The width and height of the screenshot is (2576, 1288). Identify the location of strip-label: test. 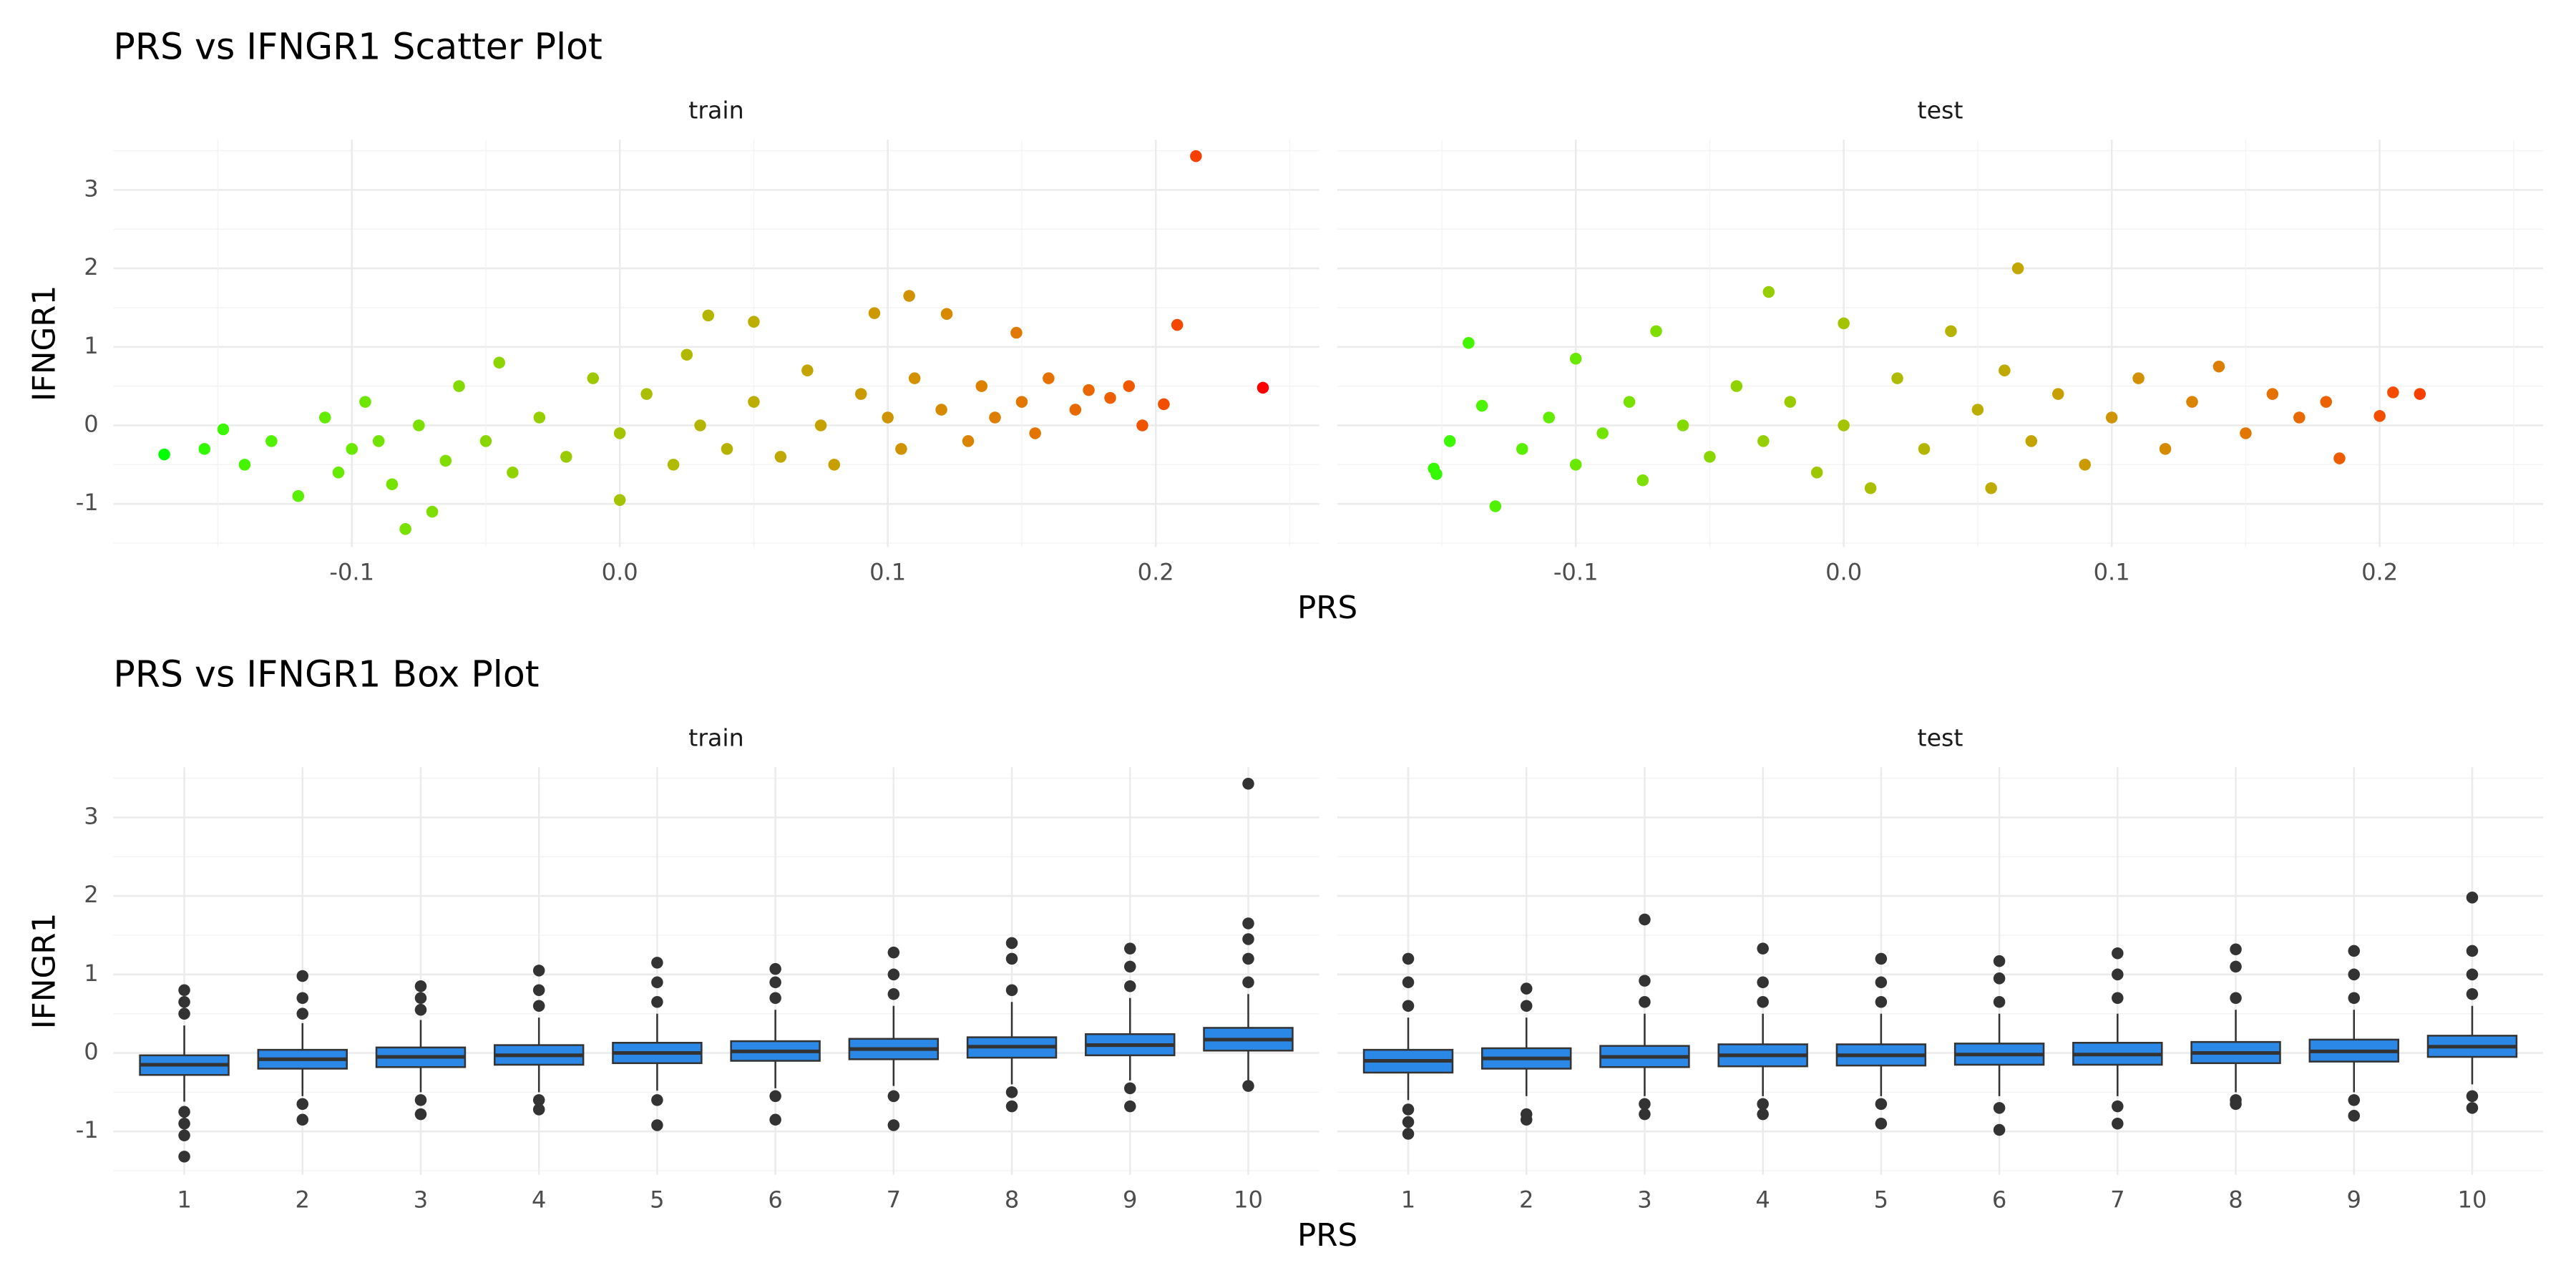
(1940, 738).